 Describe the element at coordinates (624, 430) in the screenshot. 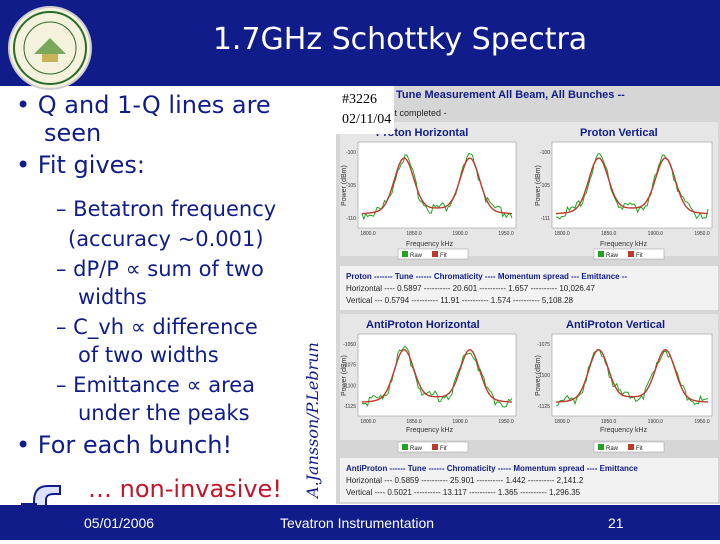

I see `xlabel-antiproton-v: Frequency kHz` at that location.